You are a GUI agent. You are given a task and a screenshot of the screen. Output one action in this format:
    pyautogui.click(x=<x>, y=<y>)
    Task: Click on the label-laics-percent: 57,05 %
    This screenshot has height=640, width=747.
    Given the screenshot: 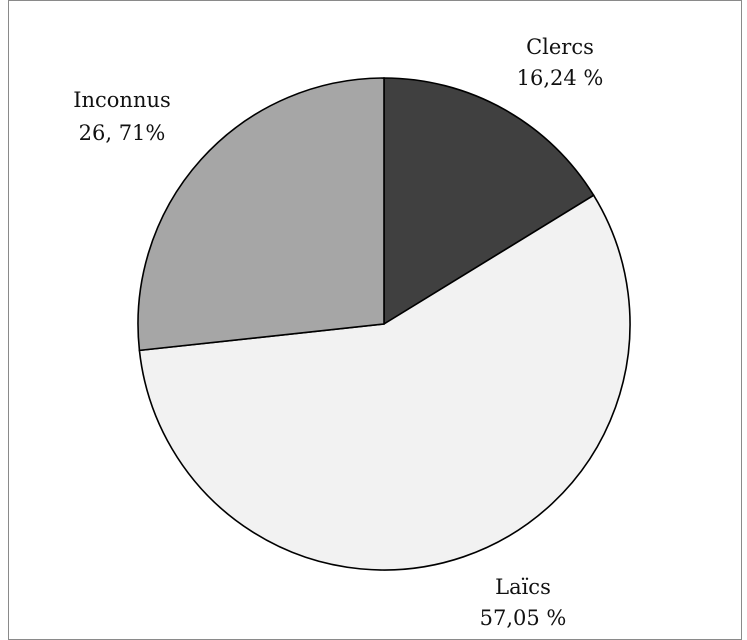 What is the action you would take?
    pyautogui.click(x=523, y=618)
    